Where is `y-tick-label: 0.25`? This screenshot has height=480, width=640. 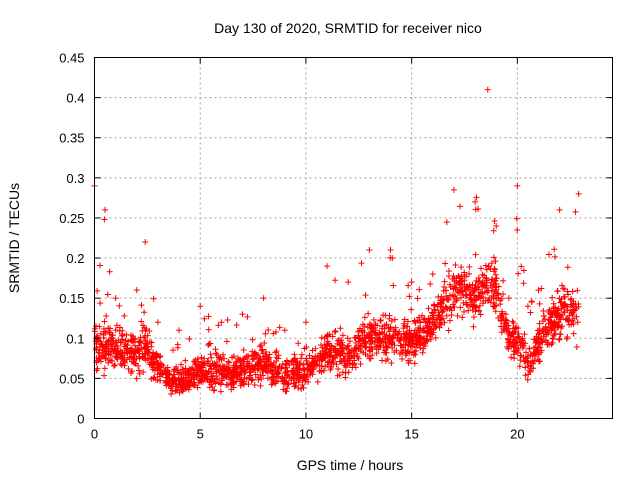
y-tick-label: 0.25 is located at coordinates (71, 218).